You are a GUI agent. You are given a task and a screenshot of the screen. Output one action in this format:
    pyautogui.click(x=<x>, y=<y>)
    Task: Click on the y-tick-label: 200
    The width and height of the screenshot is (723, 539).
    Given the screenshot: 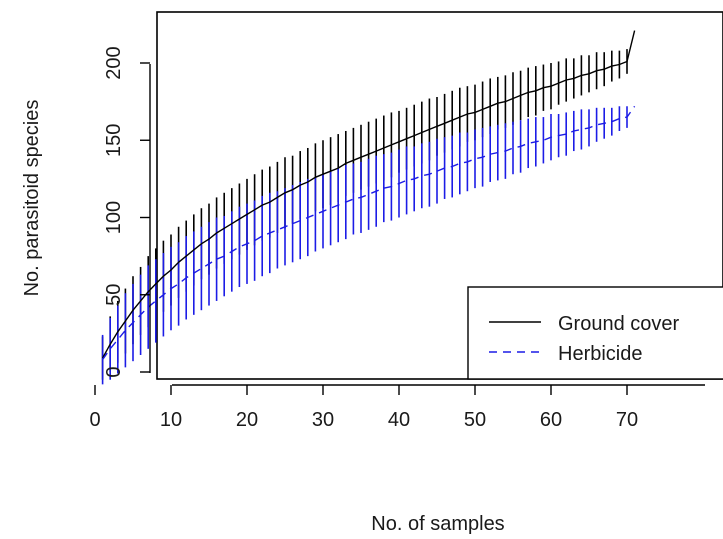 What is the action you would take?
    pyautogui.click(x=114, y=62)
    